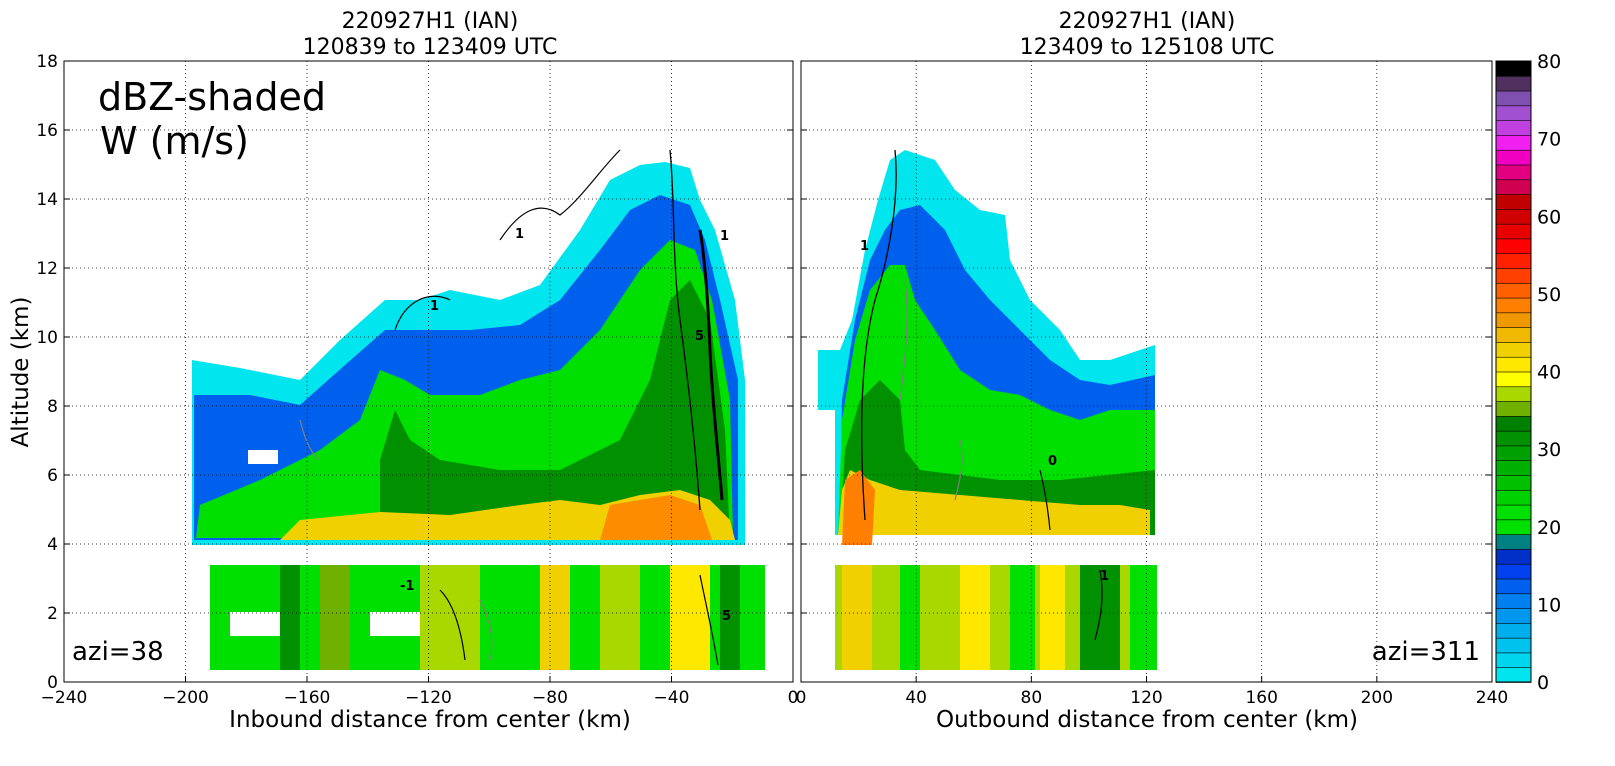  What do you see at coordinates (1549, 295) in the screenshot?
I see `colorbar-tick-label: 50` at bounding box center [1549, 295].